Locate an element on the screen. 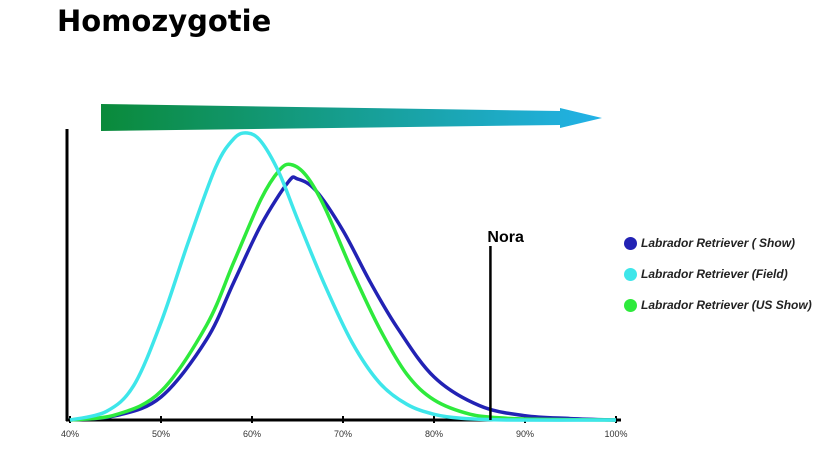 The height and width of the screenshot is (466, 835). legend-item-show: Labrador Retriever ( Show) is located at coordinates (727, 247).